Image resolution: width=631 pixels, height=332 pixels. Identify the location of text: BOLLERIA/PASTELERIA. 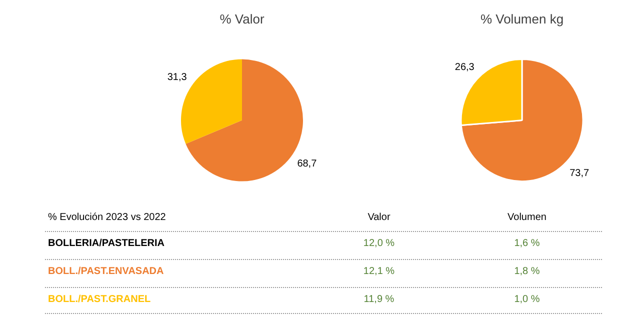
(107, 244).